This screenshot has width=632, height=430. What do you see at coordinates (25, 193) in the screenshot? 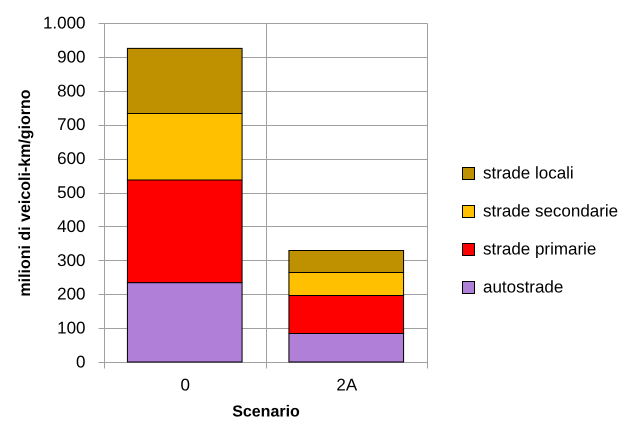
I see `y-axis-title: milioni di veicoli-km/giorno` at bounding box center [25, 193].